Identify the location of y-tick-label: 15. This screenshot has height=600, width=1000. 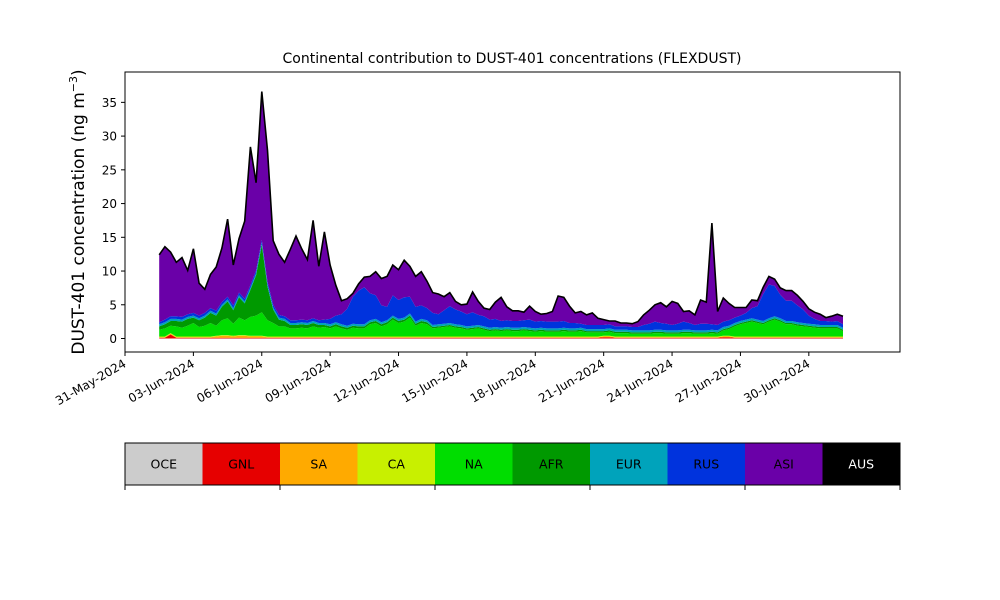
(109, 238).